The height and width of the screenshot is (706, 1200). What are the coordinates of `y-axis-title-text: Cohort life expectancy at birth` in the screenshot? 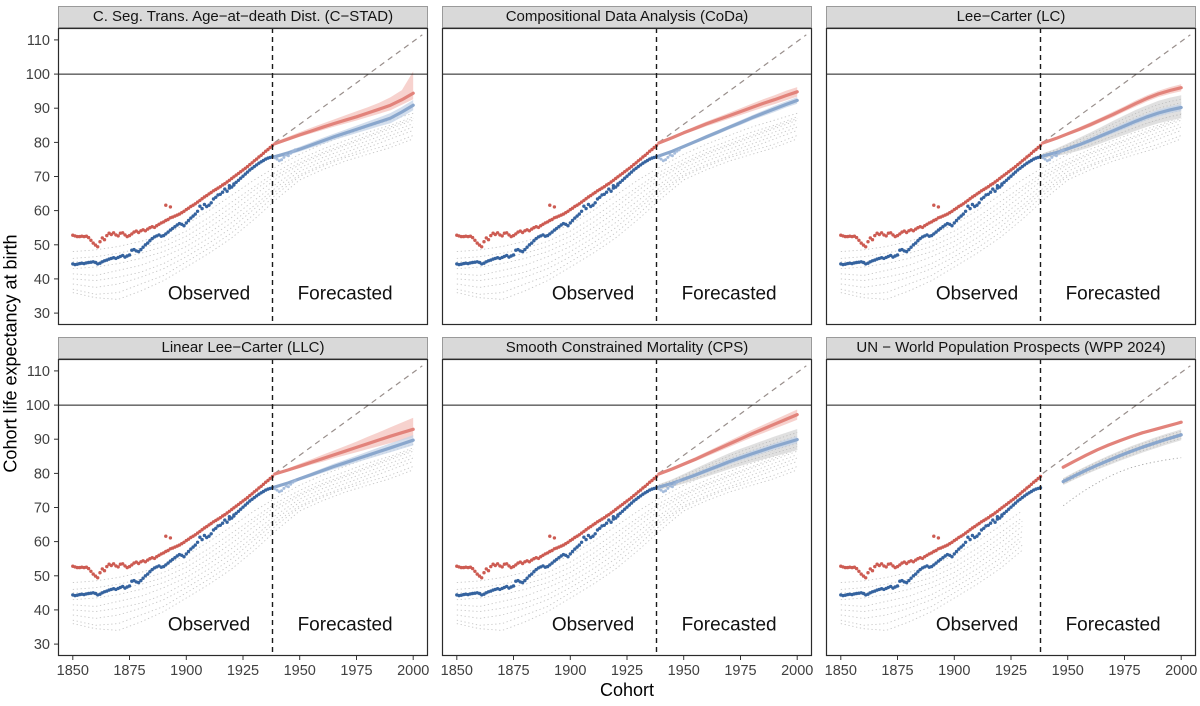 It's located at (10, 353).